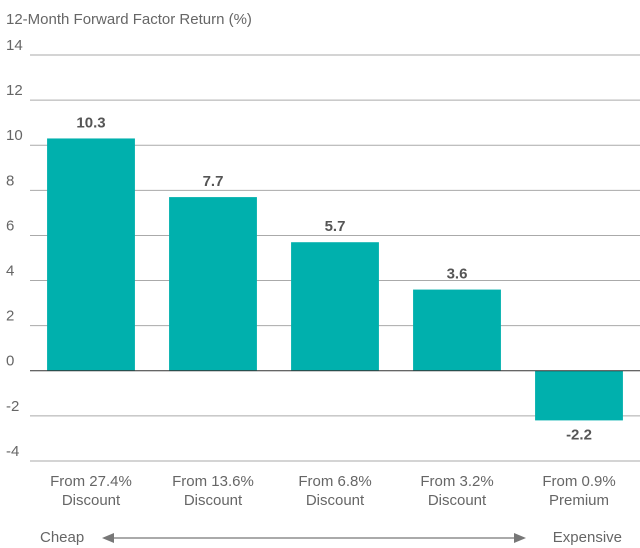 This screenshot has width=640, height=548. Describe the element at coordinates (579, 434) in the screenshot. I see `value-label: -2.2` at that location.